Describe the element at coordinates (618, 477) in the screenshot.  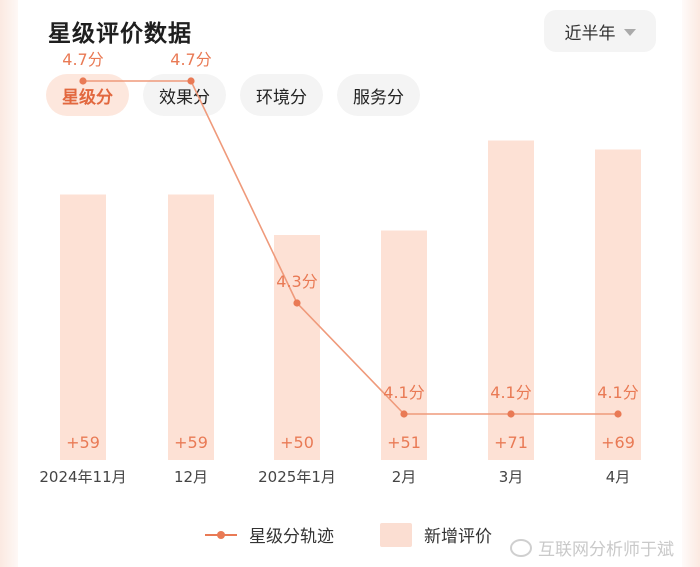
I see `x-tick-label-5: 4月` at that location.